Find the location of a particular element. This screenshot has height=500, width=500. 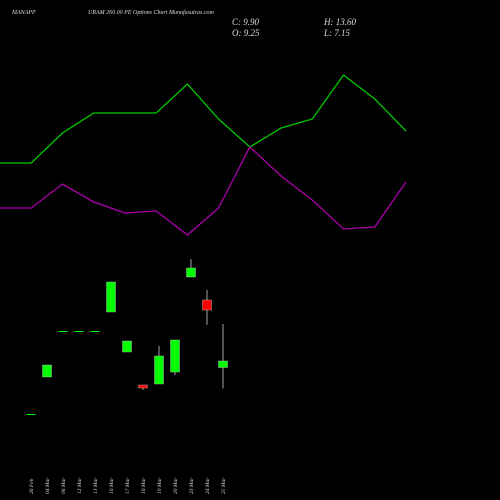

stat: O: 9.25 is located at coordinates (246, 33).